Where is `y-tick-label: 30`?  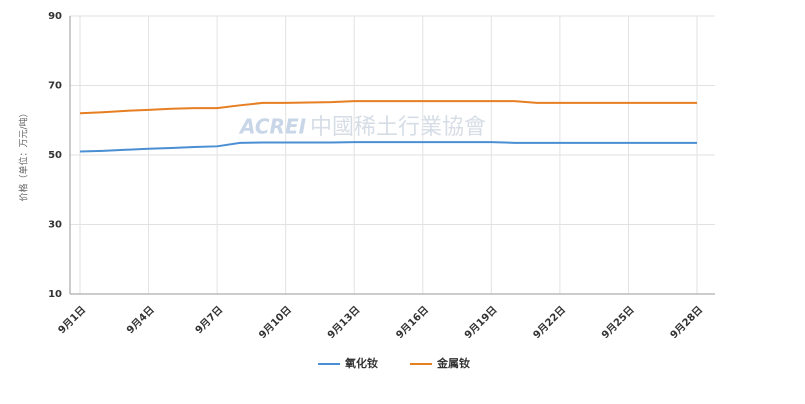
y-tick-label: 30 is located at coordinates (55, 225).